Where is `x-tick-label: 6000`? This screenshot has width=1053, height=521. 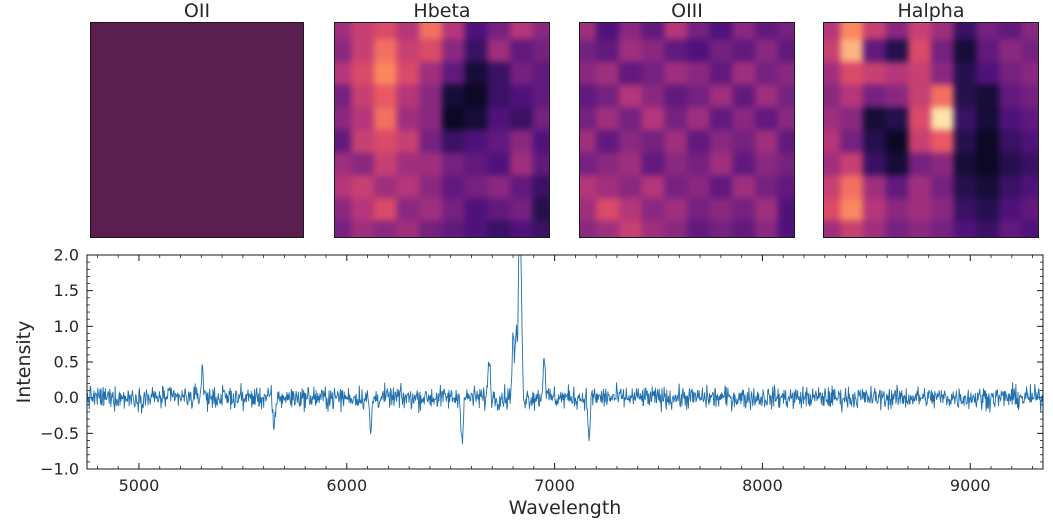
x-tick-label: 6000 is located at coordinates (346, 485).